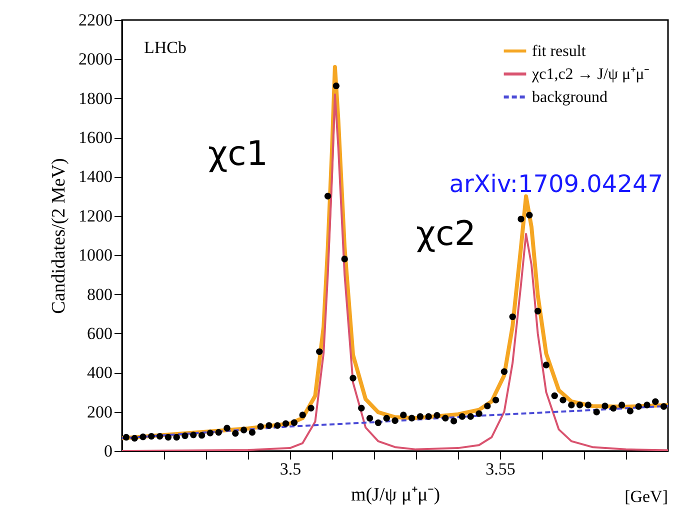  Describe the element at coordinates (95, 216) in the screenshot. I see `y-tick-label: 1200` at that location.